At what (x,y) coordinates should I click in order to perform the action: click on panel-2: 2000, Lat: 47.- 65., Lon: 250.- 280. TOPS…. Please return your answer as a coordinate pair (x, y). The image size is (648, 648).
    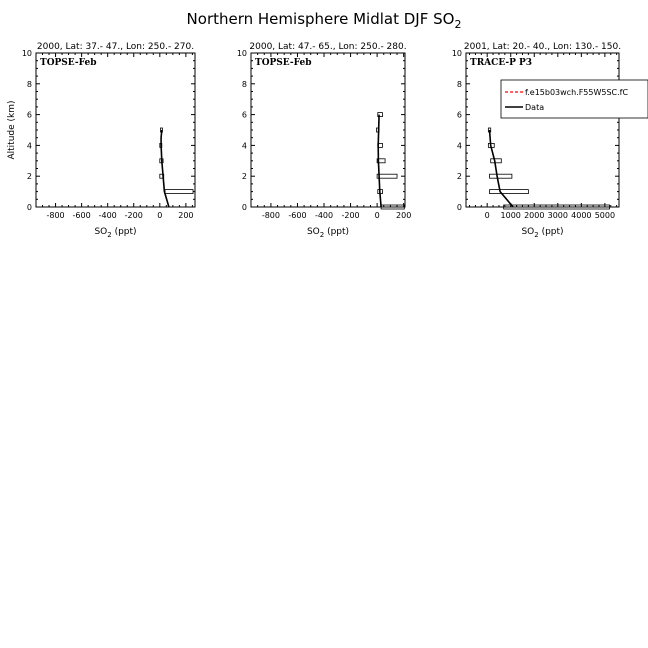
    Looking at the image, I should click on (324, 140).